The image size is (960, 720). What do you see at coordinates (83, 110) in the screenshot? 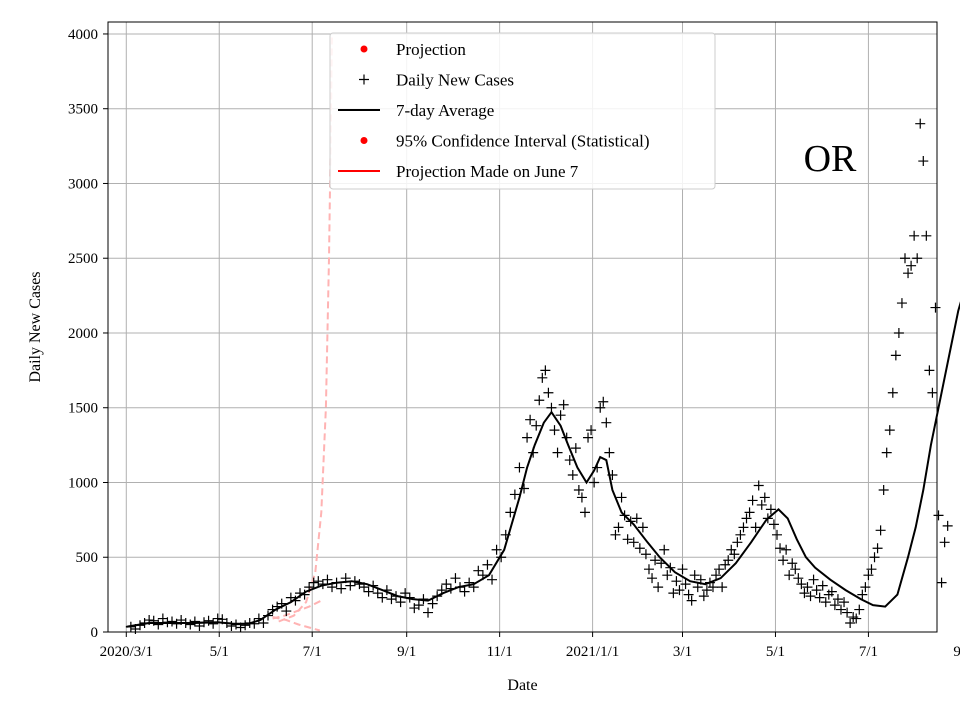
I see `y-tick-label: 3500` at bounding box center [83, 110].